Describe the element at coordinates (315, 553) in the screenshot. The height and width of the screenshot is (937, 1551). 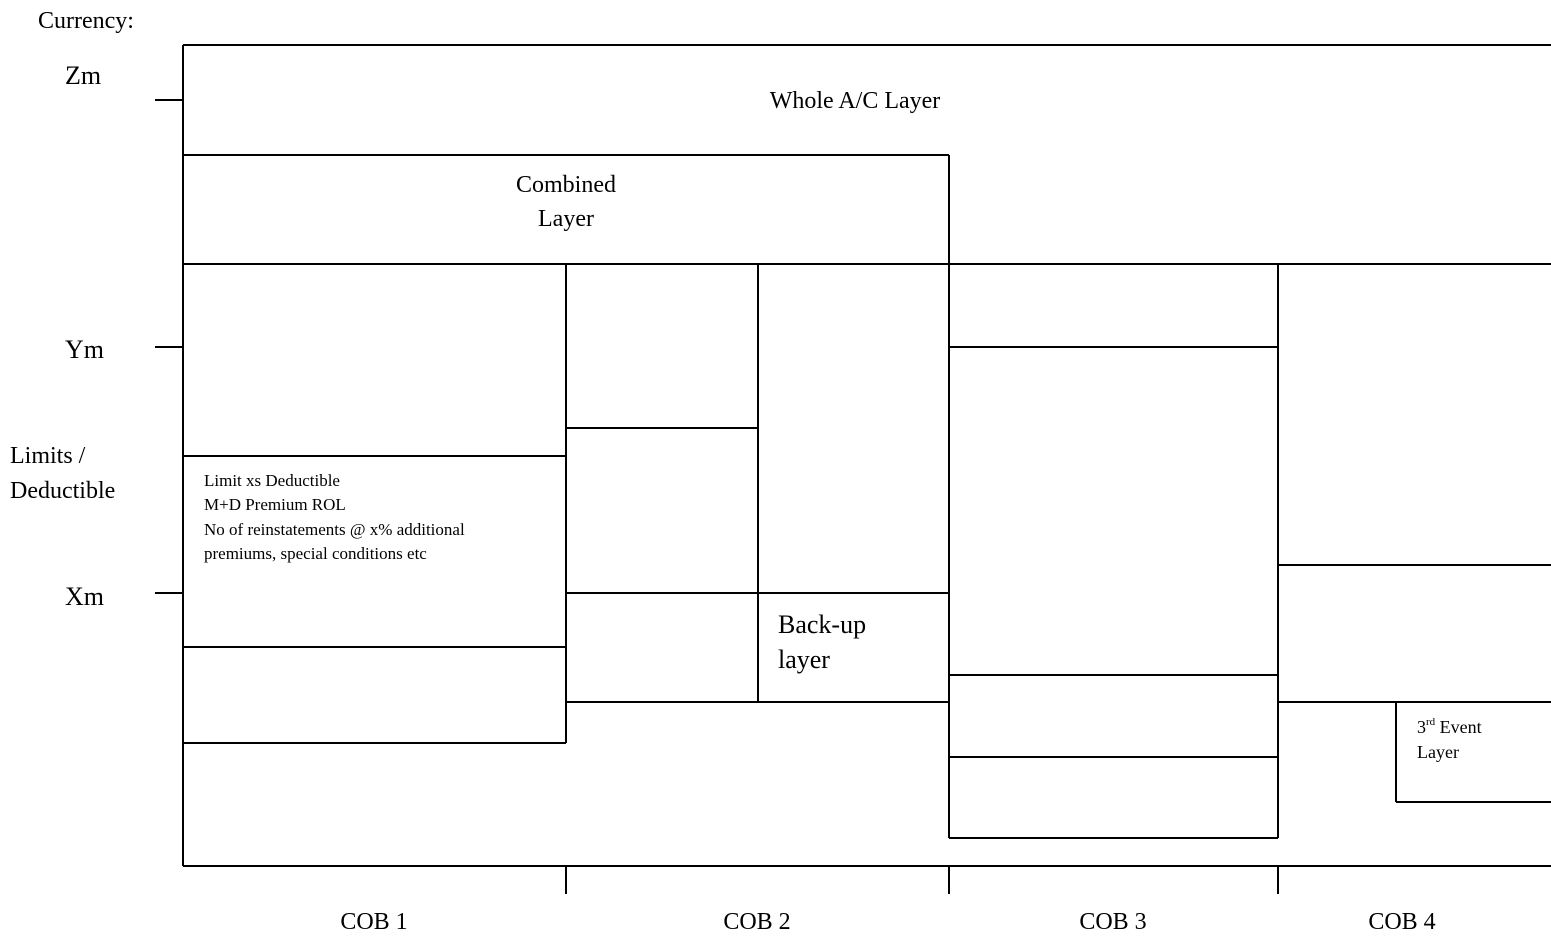
I see `cob1-detail-line-4: premiums, special conditions etc` at that location.